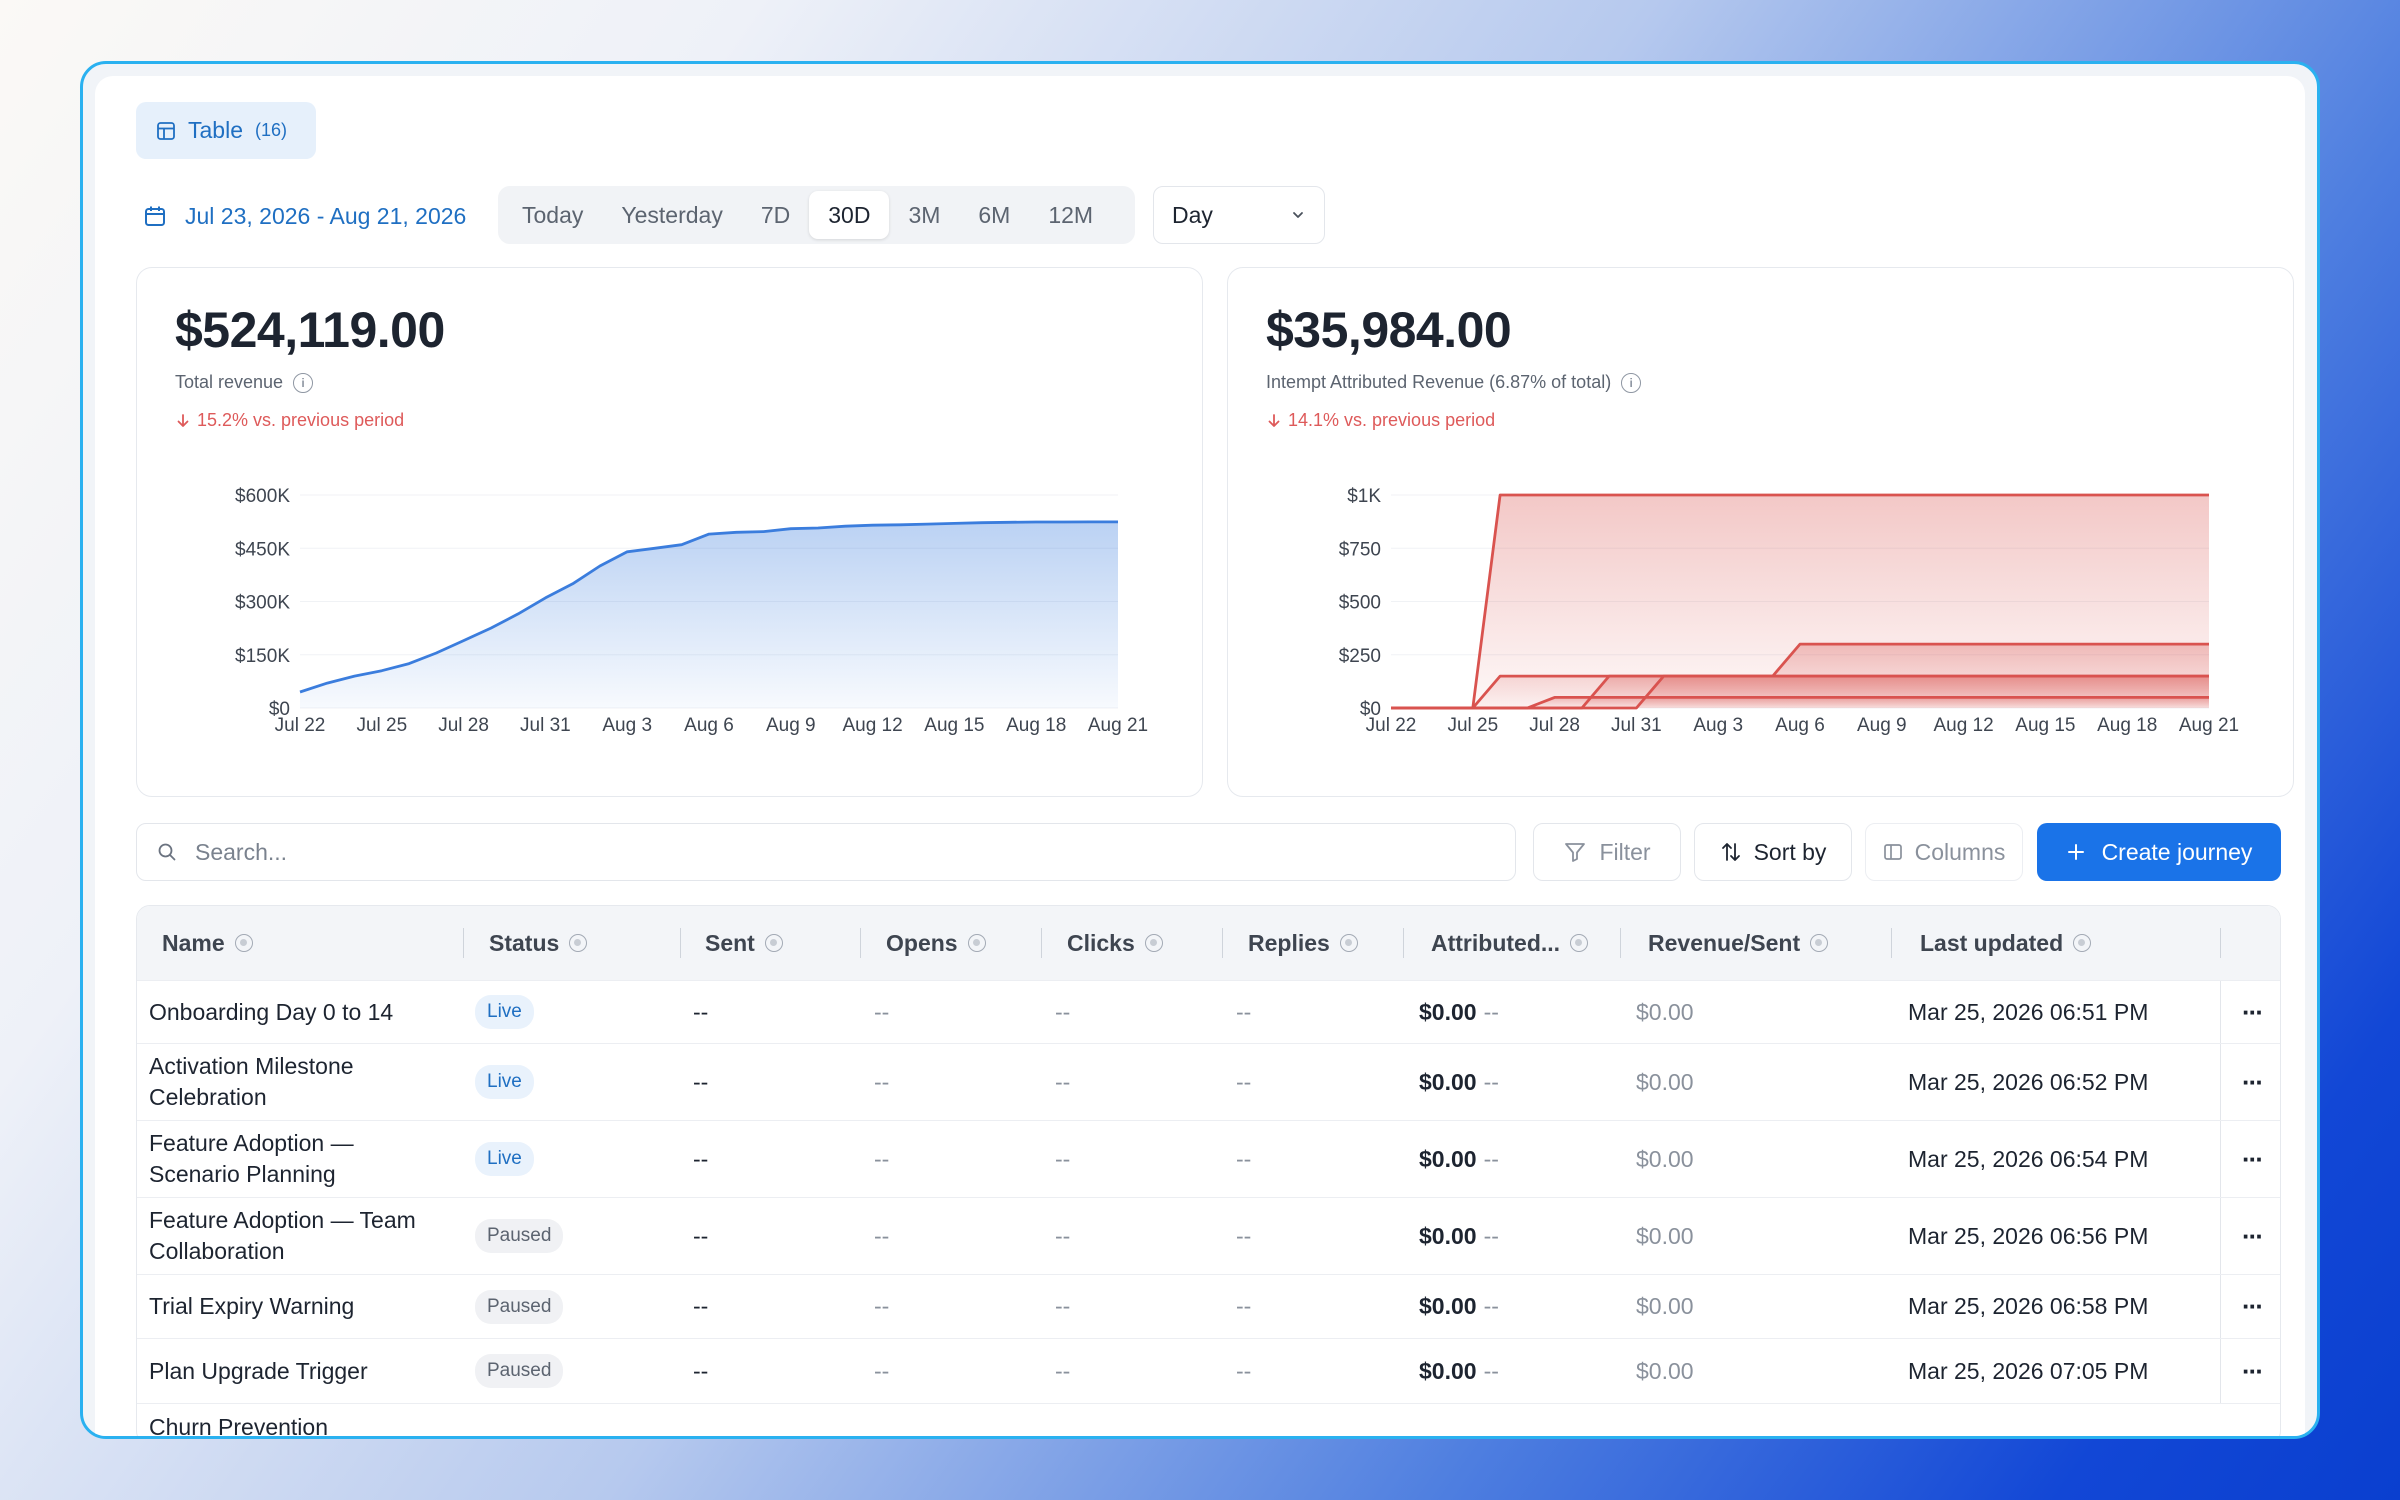  Describe the element at coordinates (775, 214) in the screenshot. I see `period-7d: 7D` at that location.